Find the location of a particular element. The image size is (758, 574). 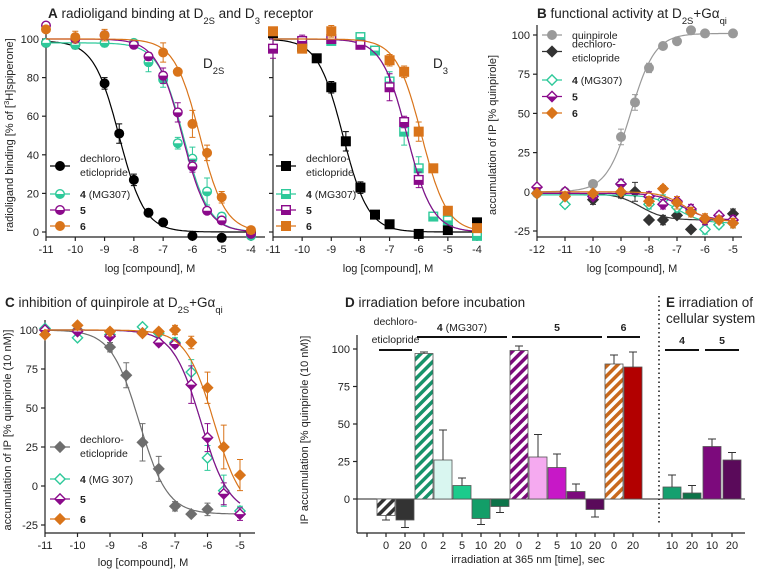

fit-curve is located at coordinates (143, 416).